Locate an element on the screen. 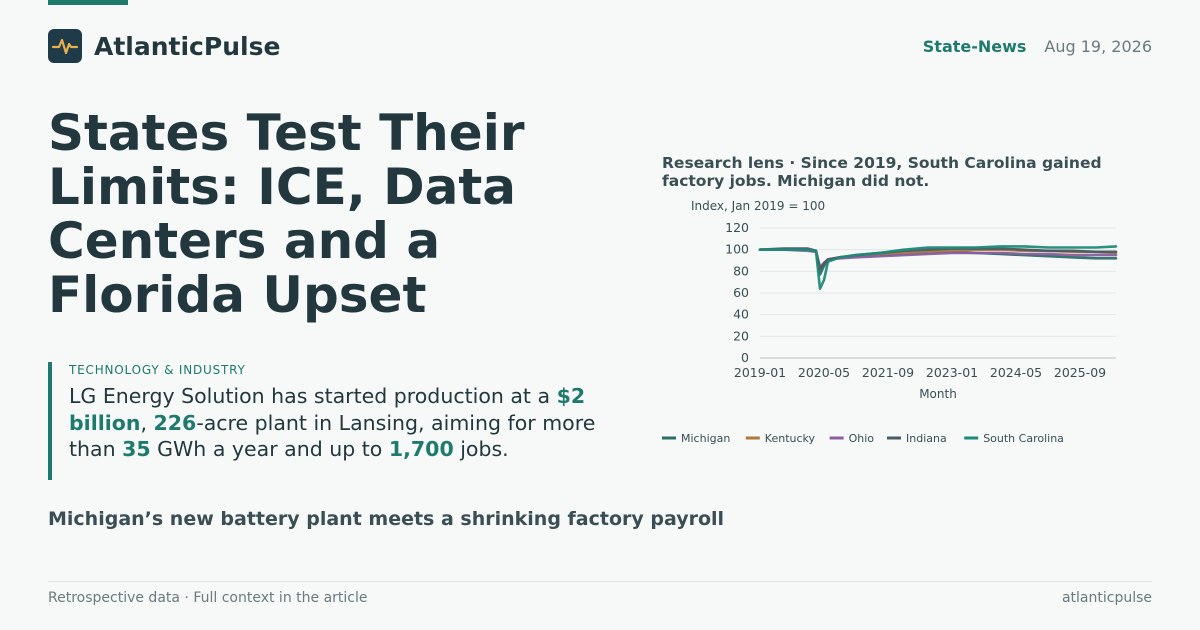 This screenshot has height=630, width=1200. callout-highlight: 35 is located at coordinates (136, 449).